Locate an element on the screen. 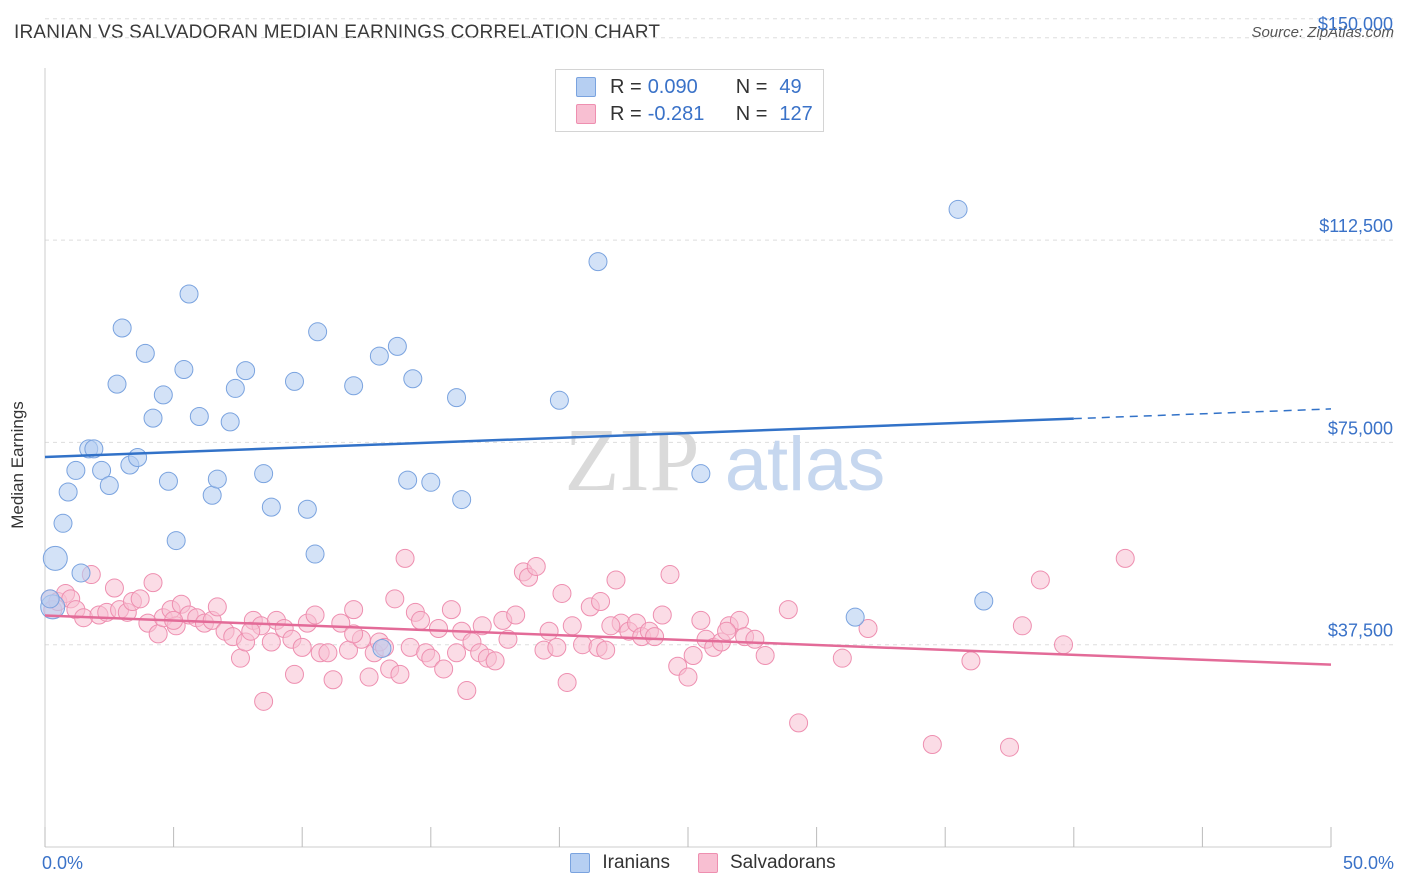 The height and width of the screenshot is (892, 1406). watermark-atlas: atlas is located at coordinates (805, 464).